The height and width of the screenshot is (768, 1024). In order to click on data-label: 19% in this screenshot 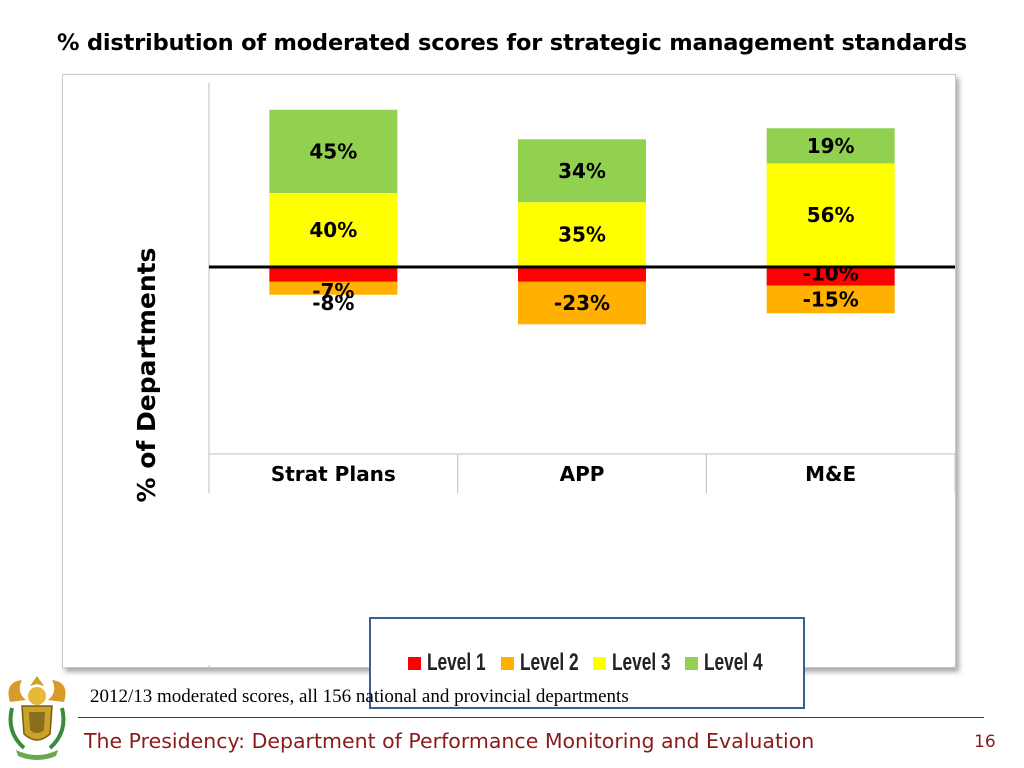, I will do `click(831, 146)`.